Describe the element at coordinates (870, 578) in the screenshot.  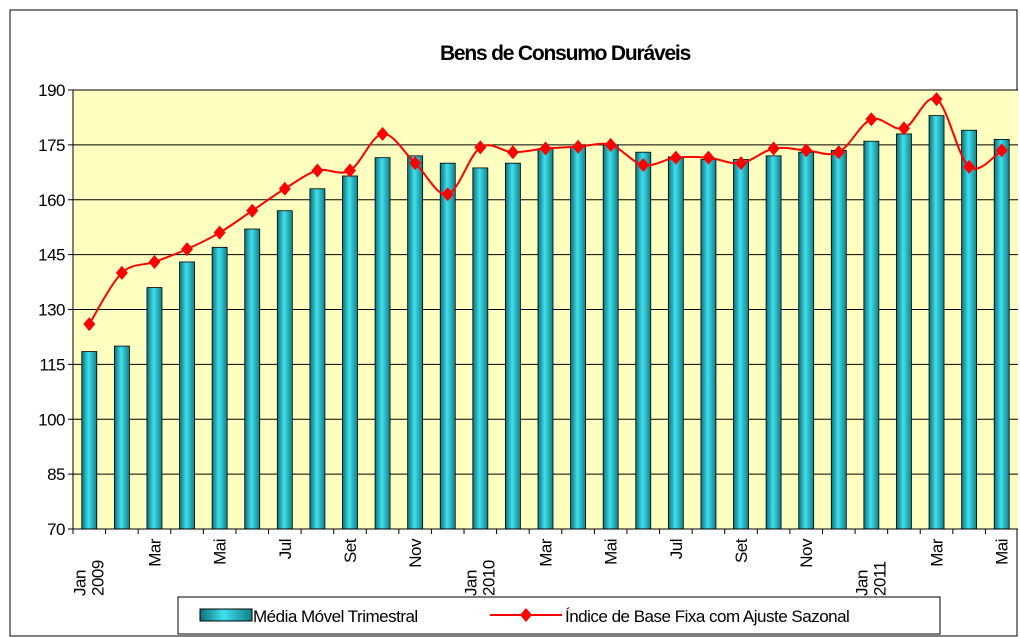
I see `x-tick-label: Jan2011` at that location.